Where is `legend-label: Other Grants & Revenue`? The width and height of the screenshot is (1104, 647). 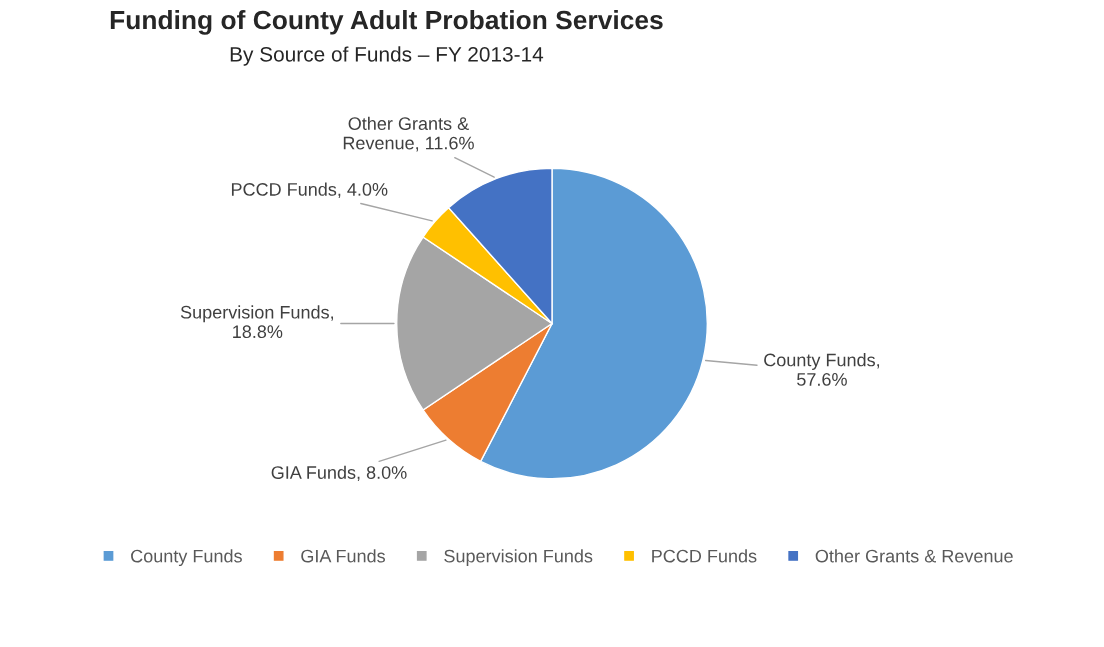
legend-label: Other Grants & Revenue is located at coordinates (914, 556).